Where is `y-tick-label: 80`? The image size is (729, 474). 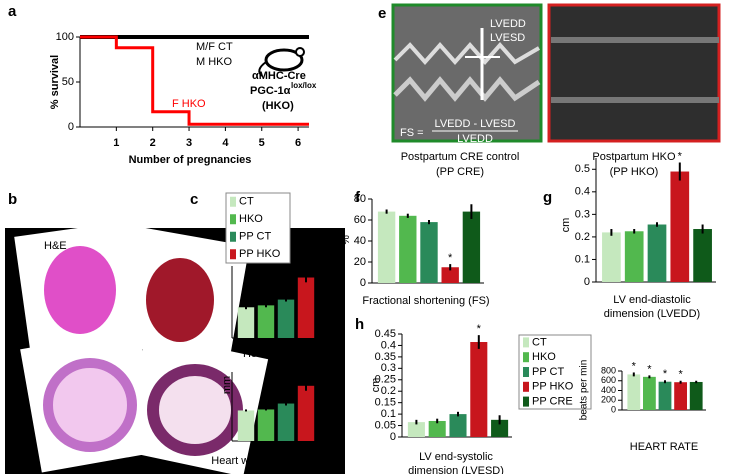 y-tick-label: 80 is located at coordinates (360, 199).